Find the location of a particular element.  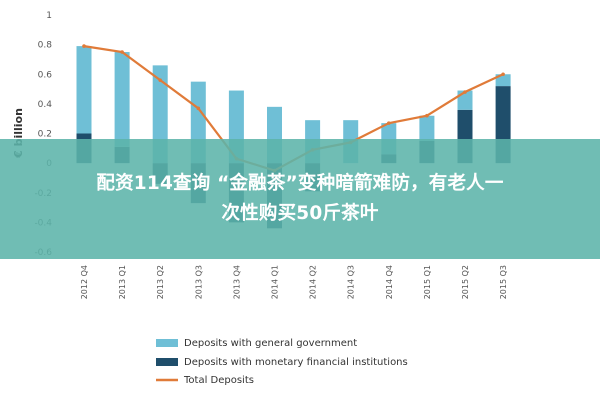

x-tick-label: 2014 Q2 is located at coordinates (313, 282).